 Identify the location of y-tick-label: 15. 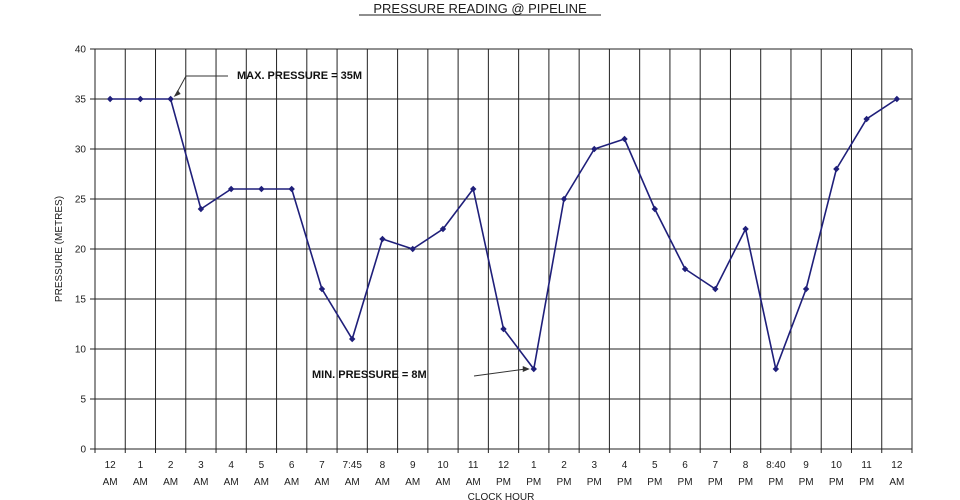
(81, 300).